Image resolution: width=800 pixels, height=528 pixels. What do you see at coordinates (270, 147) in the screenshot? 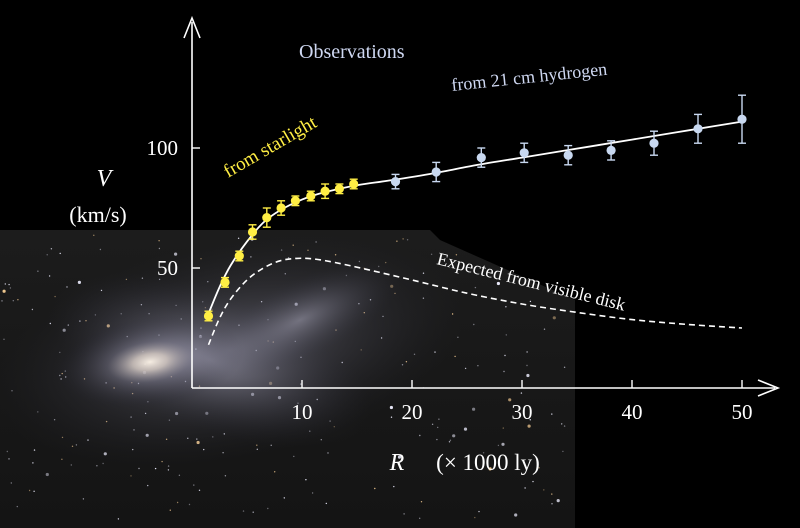
I see `starlight-label: from starlight` at bounding box center [270, 147].